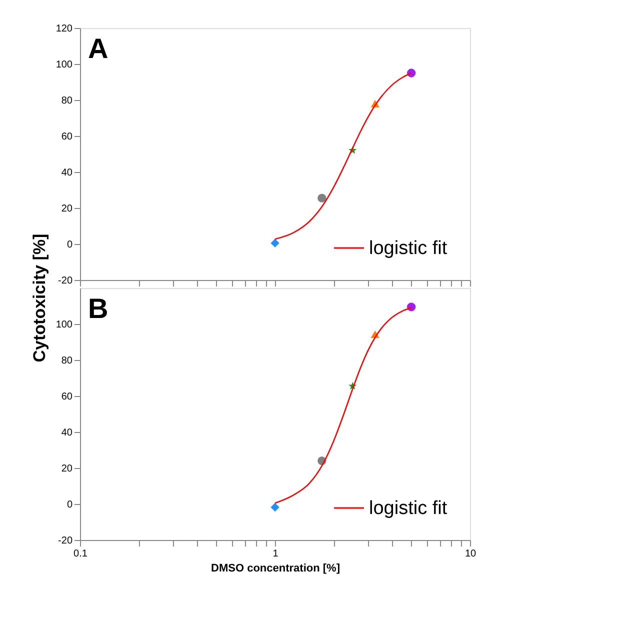 Image resolution: width=620 pixels, height=628 pixels. I want to click on y-axis-title: Cytotoxicity [%], so click(39, 298).